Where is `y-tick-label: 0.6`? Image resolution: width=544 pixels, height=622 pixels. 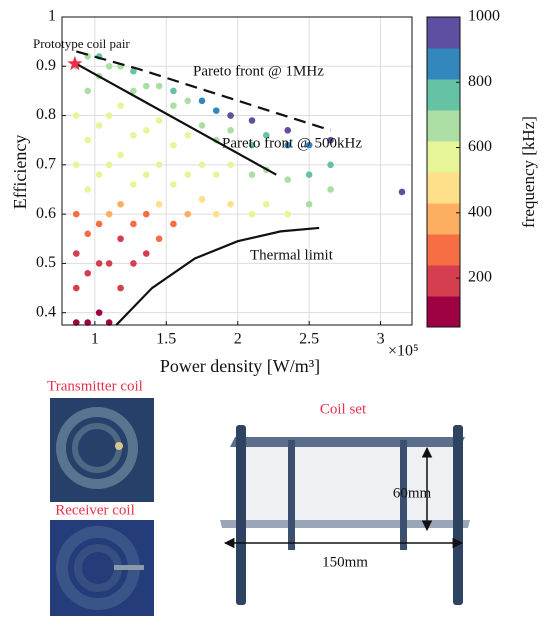
y-tick-label: 0.6 is located at coordinates (46, 213).